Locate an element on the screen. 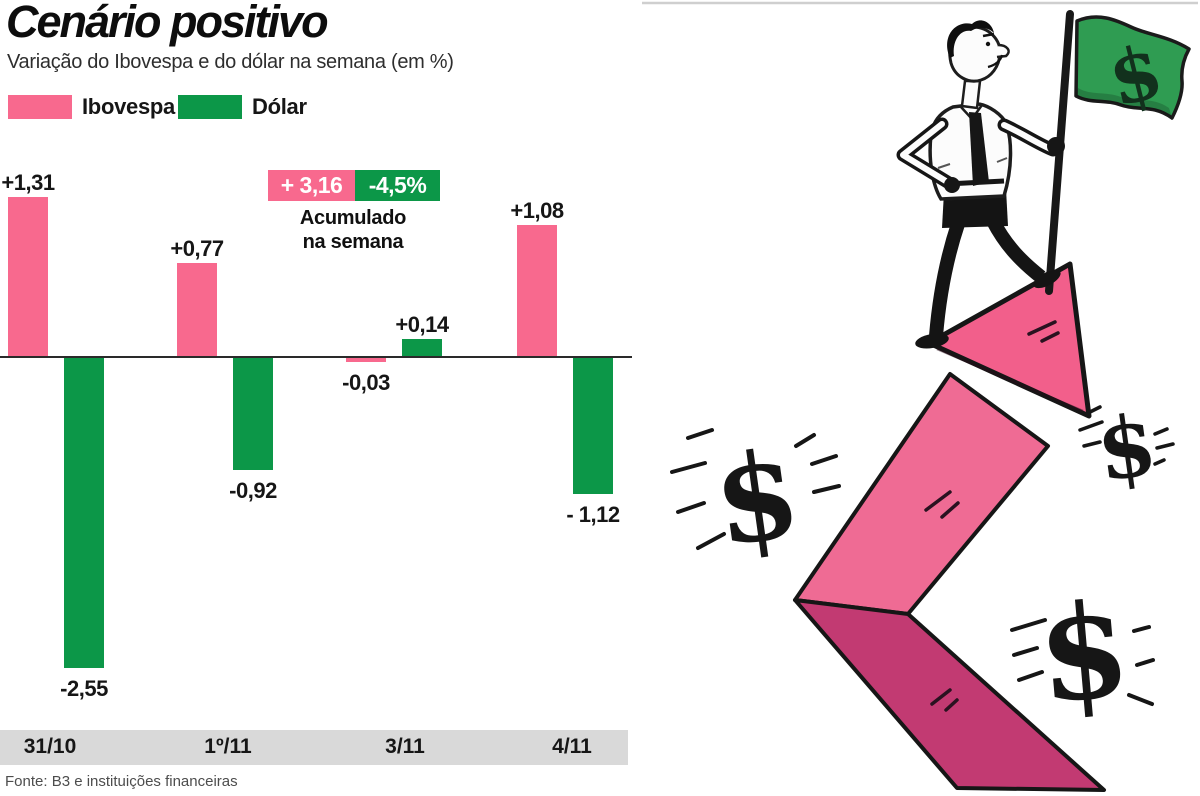 The height and width of the screenshot is (796, 1200). legend-swatch-dolar is located at coordinates (210, 107).